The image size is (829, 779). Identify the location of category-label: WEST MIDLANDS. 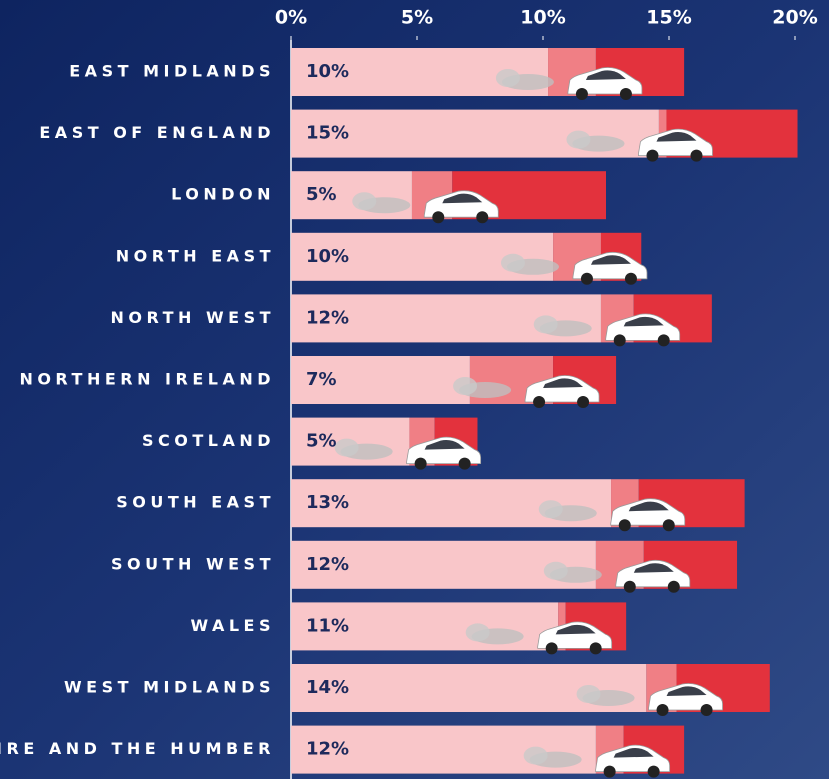
(169, 687).